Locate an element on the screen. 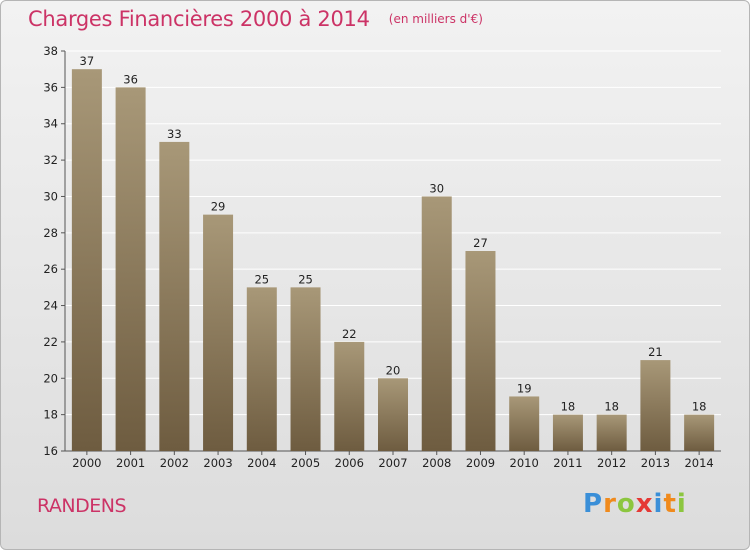  bar-2000 is located at coordinates (86, 260).